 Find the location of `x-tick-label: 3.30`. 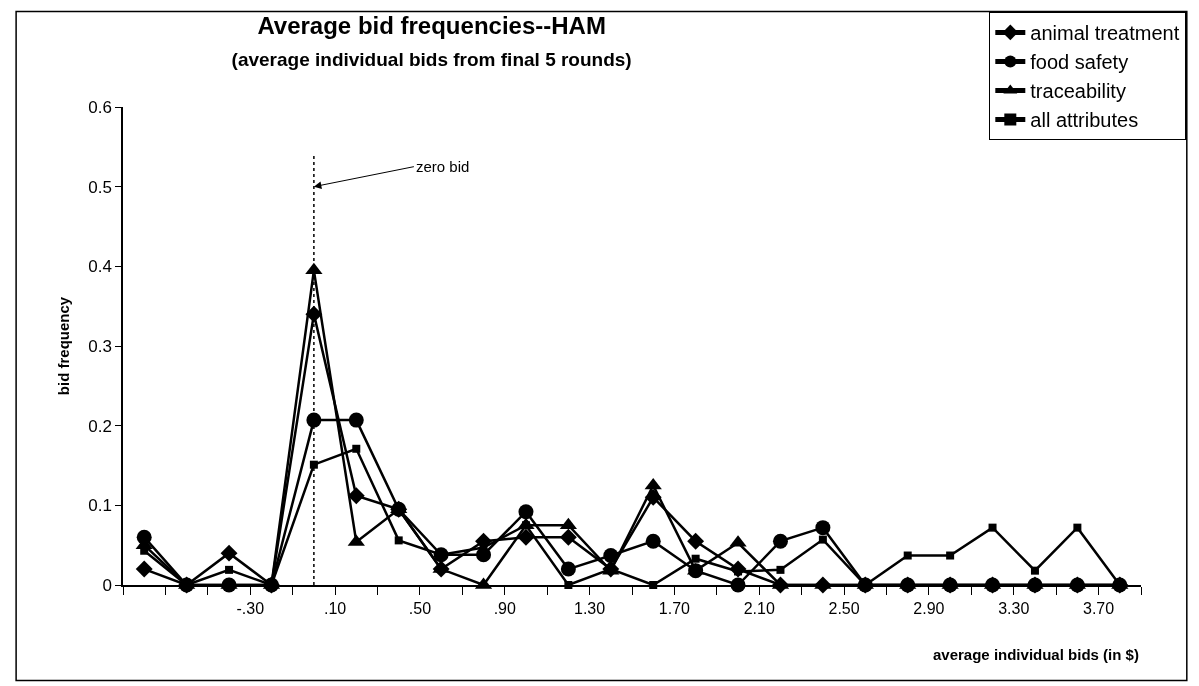

x-tick-label: 3.30 is located at coordinates (1014, 608).